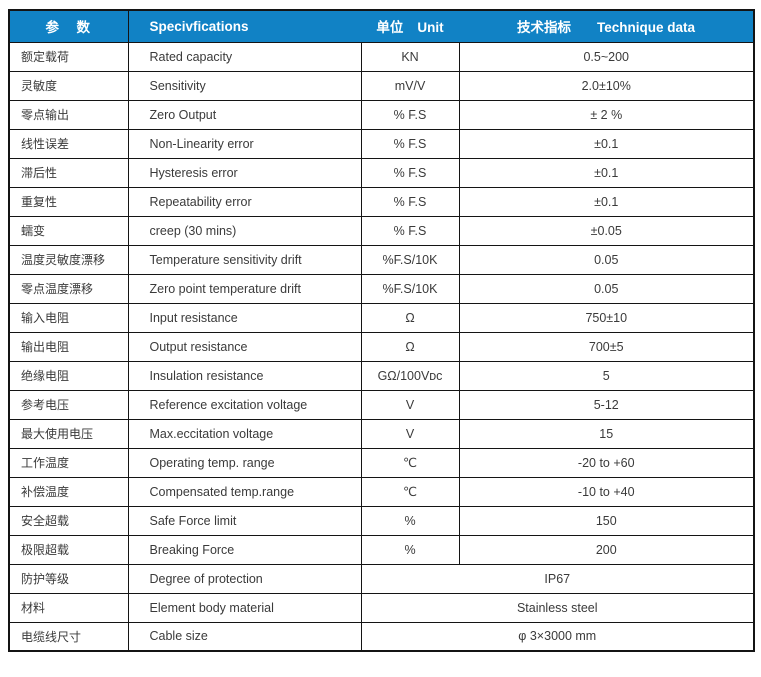  I want to click on value-cell-merged: Stainless steel, so click(557, 607).